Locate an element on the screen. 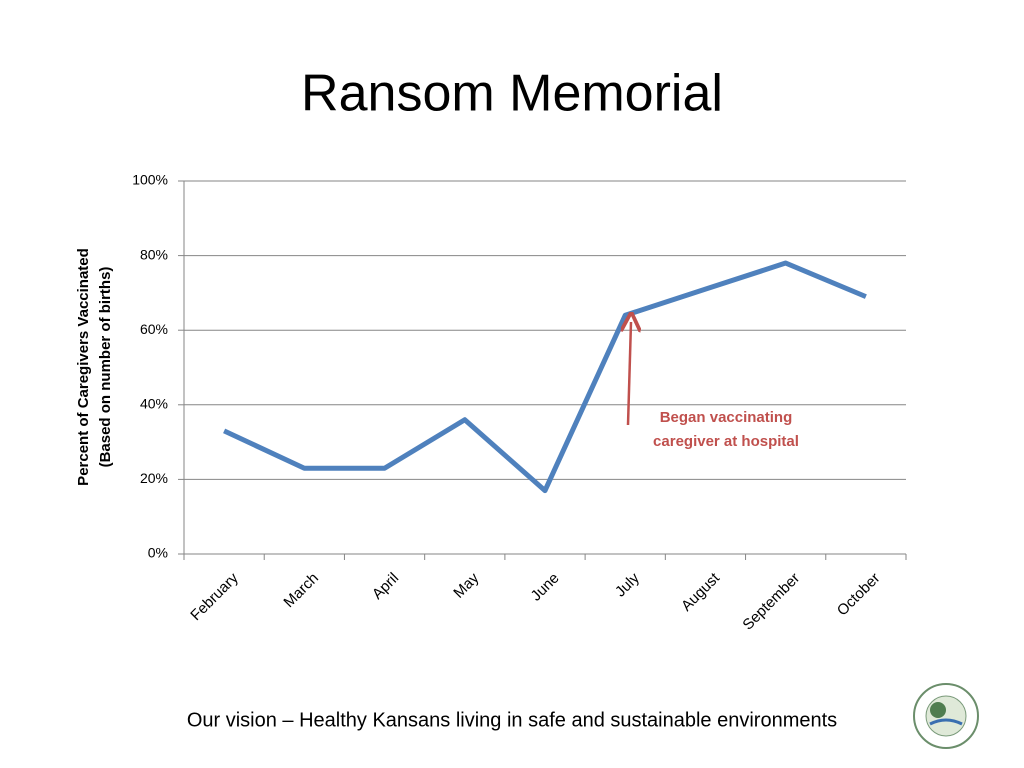 This screenshot has height=768, width=1024. x-tick-label: February is located at coordinates (214, 596).